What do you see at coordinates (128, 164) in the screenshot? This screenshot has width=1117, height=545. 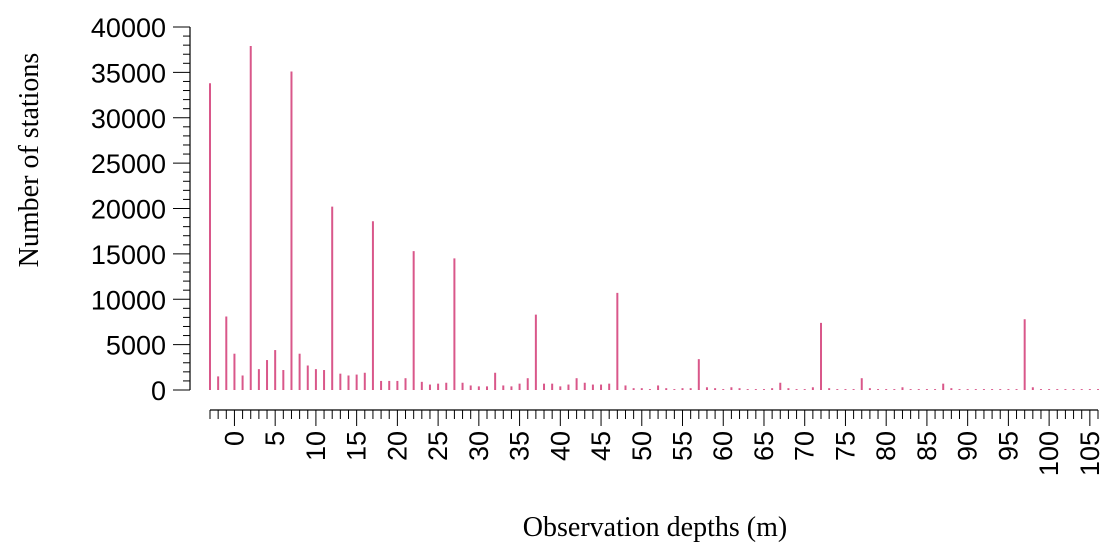 I see `y-tick-label: 25000` at bounding box center [128, 164].